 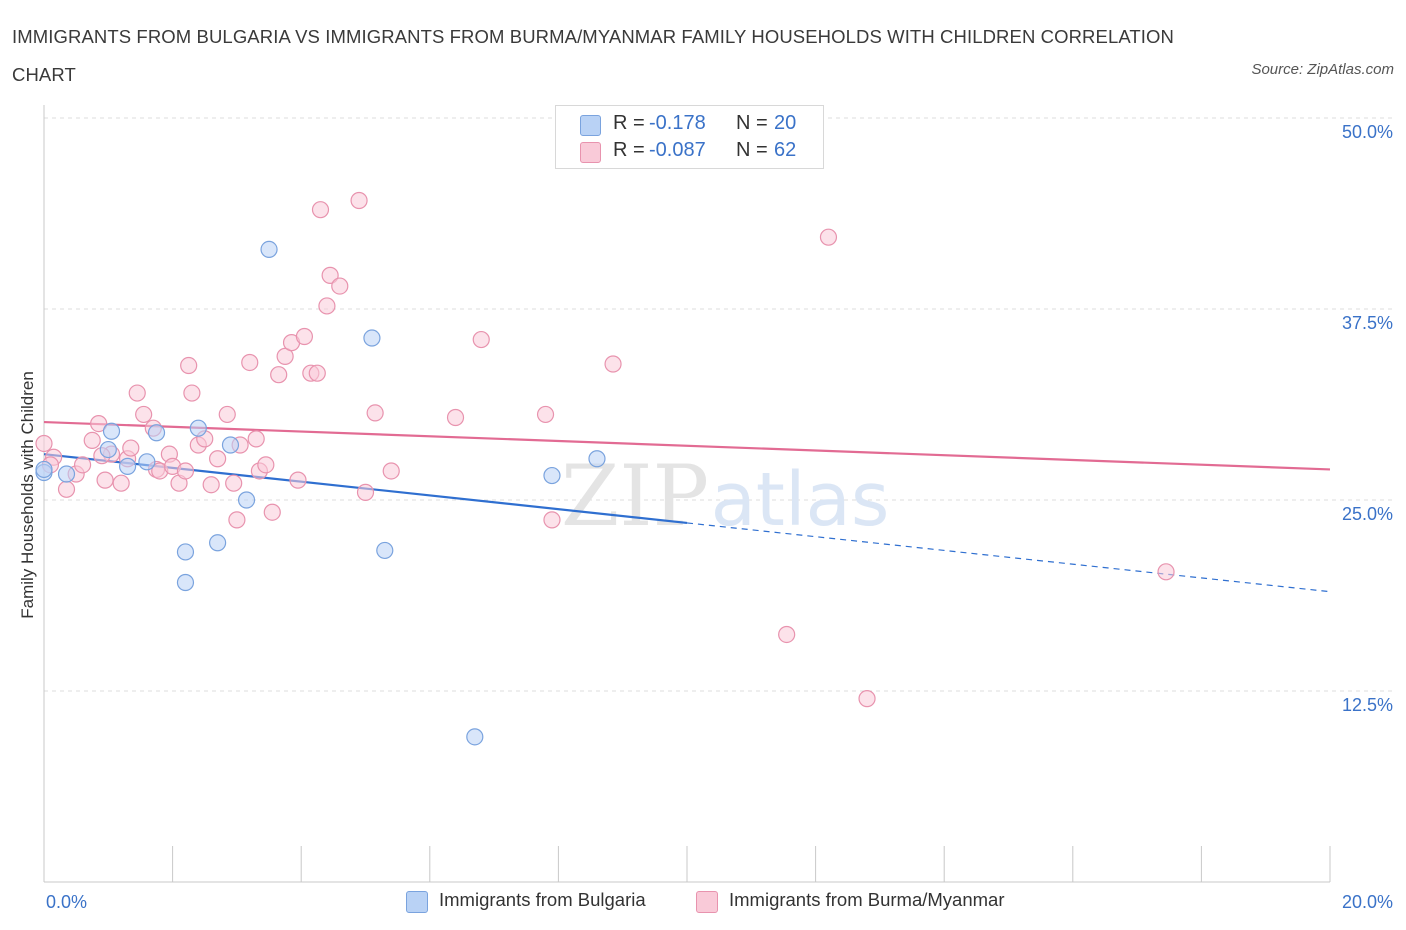 I want to click on legend-r-value: -0.178, so click(x=677, y=123).